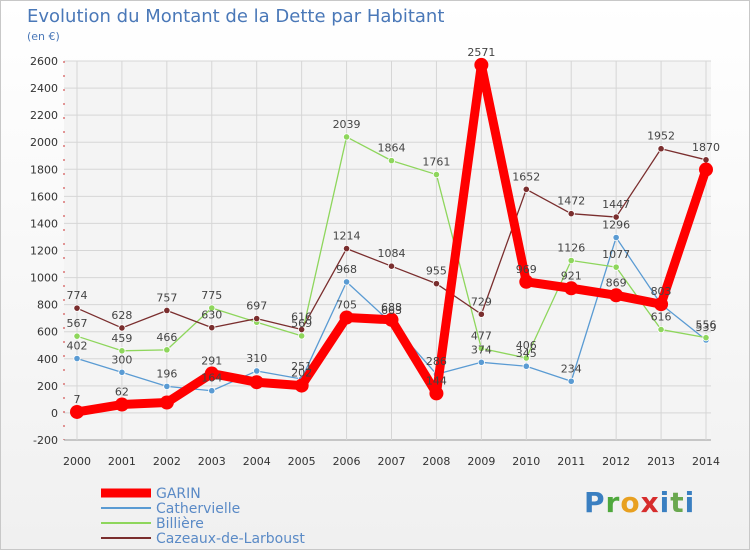  Describe the element at coordinates (346, 269) in the screenshot. I see `data-label: 968` at that location.